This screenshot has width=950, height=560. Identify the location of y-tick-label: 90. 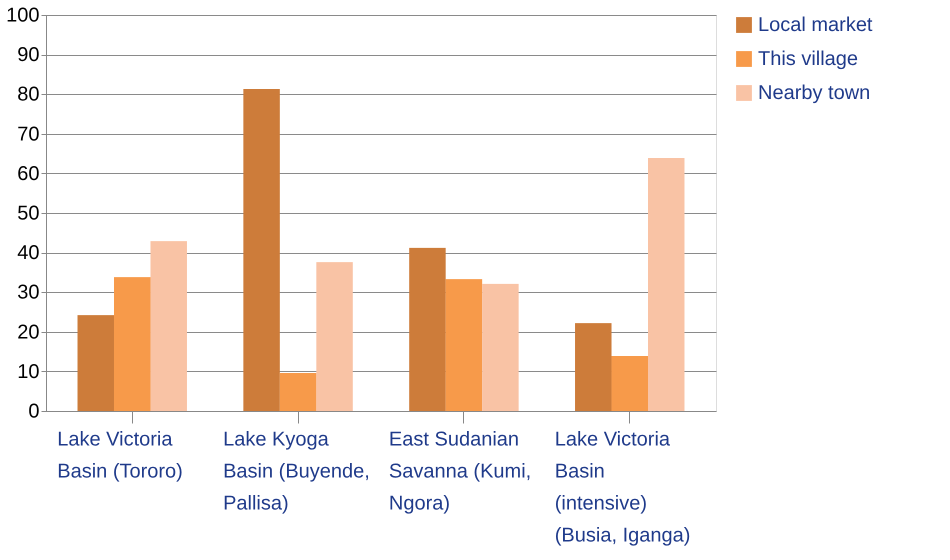
(28, 55).